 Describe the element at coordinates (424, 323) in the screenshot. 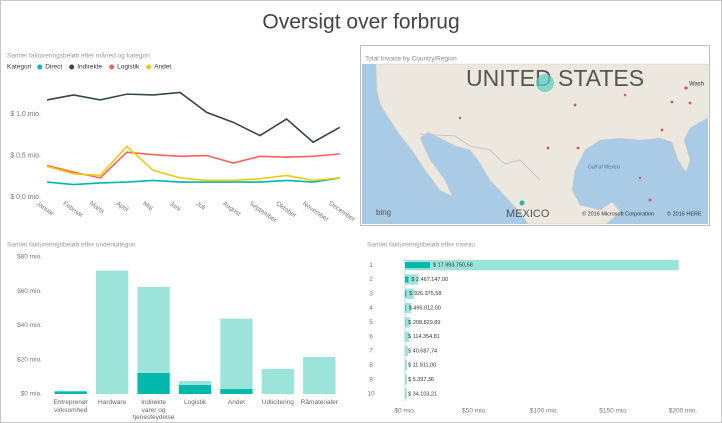

I see `data-label: $ 208.829,89` at that location.